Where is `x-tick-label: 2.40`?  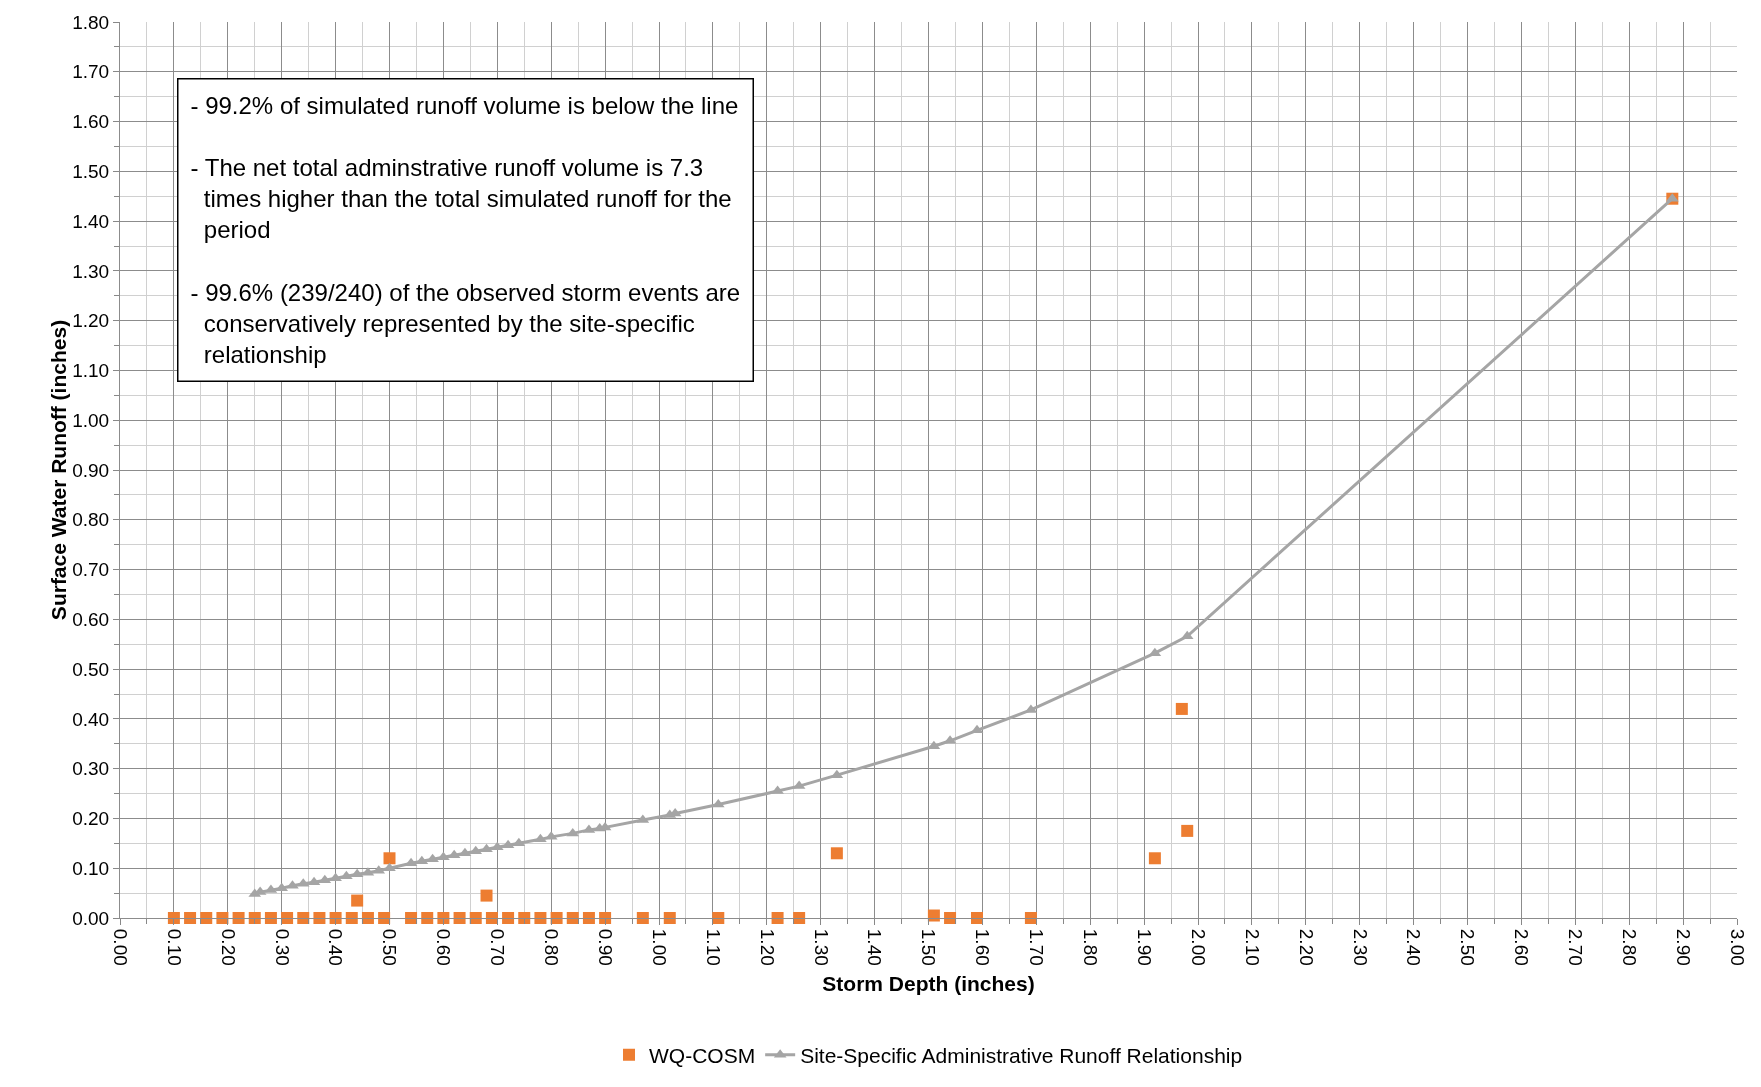
x-tick-label: 2.40 is located at coordinates (1414, 947).